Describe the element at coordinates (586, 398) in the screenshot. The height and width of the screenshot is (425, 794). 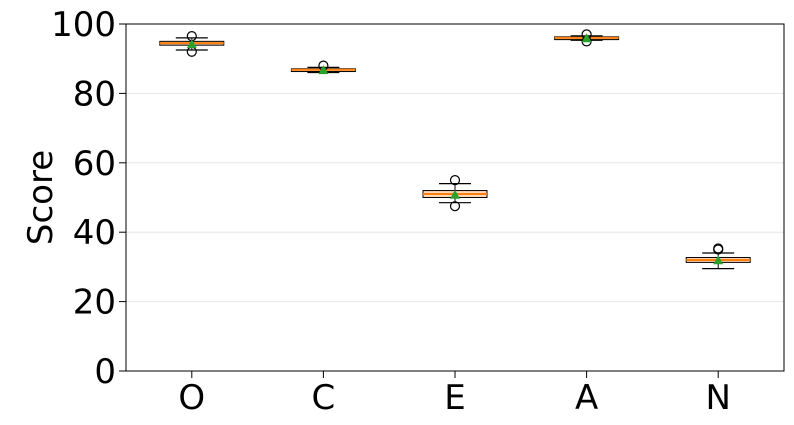
I see `x-tick-label: A` at that location.